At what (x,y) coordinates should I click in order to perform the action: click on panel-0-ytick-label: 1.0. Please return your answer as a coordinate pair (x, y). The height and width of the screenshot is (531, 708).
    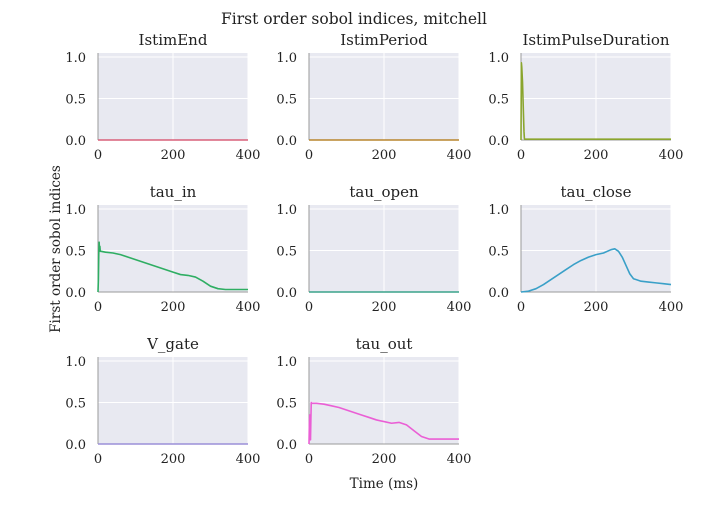
    Looking at the image, I should click on (75, 58).